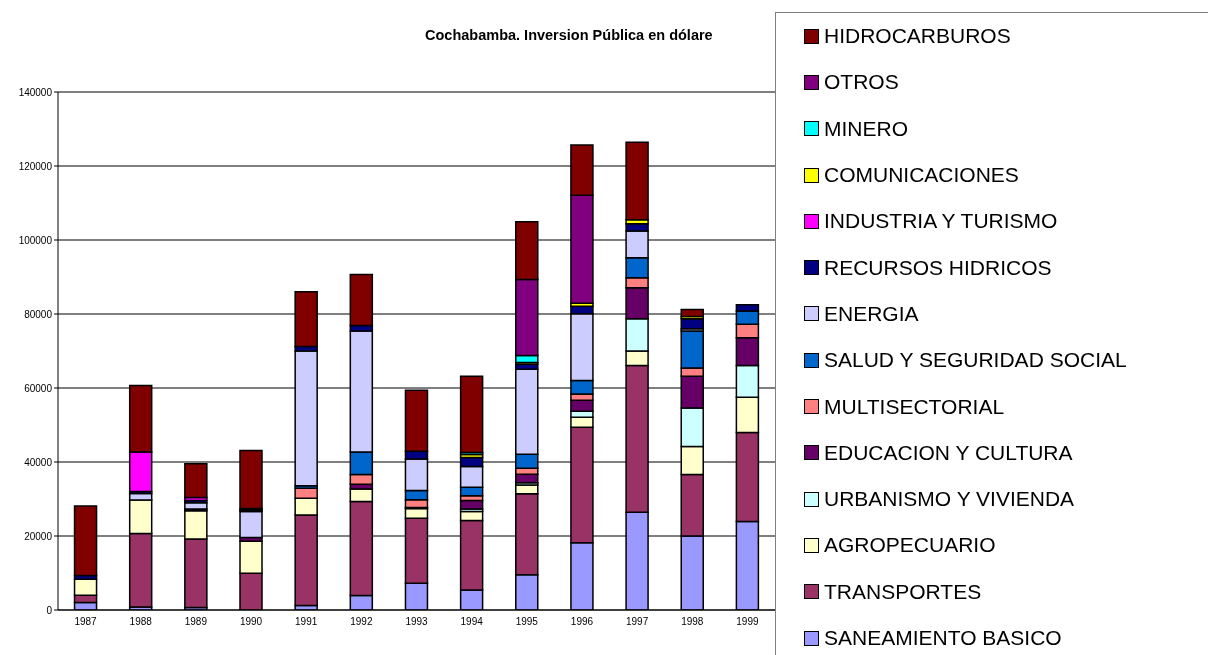 The width and height of the screenshot is (1208, 655). What do you see at coordinates (871, 313) in the screenshot?
I see `legend-label: ENERGIA` at bounding box center [871, 313].